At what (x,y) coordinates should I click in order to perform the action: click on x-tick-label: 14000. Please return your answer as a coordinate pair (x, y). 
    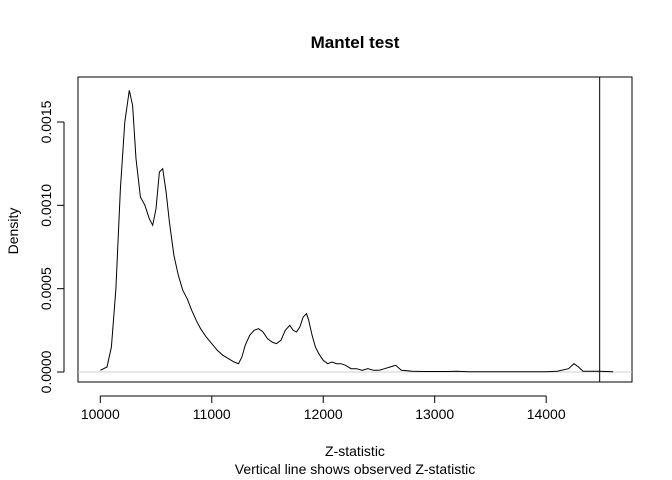
    Looking at the image, I should click on (546, 414).